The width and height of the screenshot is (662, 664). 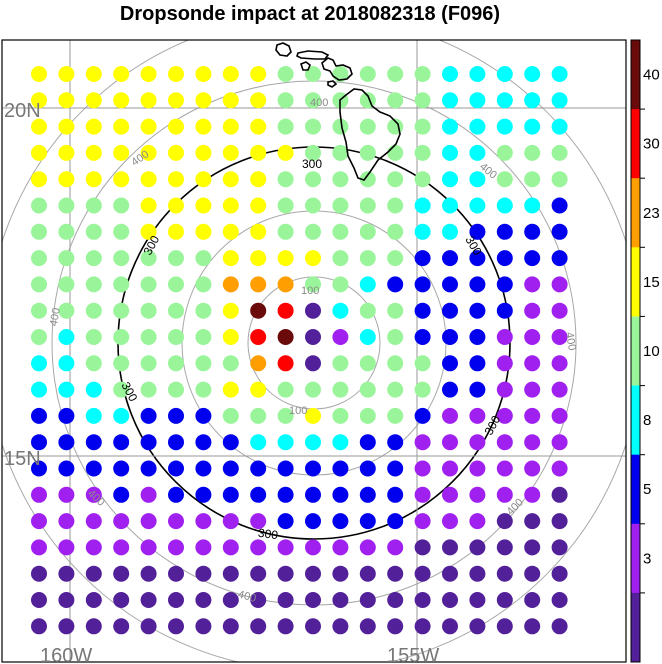 I want to click on colorbar-segment, so click(x=635, y=558).